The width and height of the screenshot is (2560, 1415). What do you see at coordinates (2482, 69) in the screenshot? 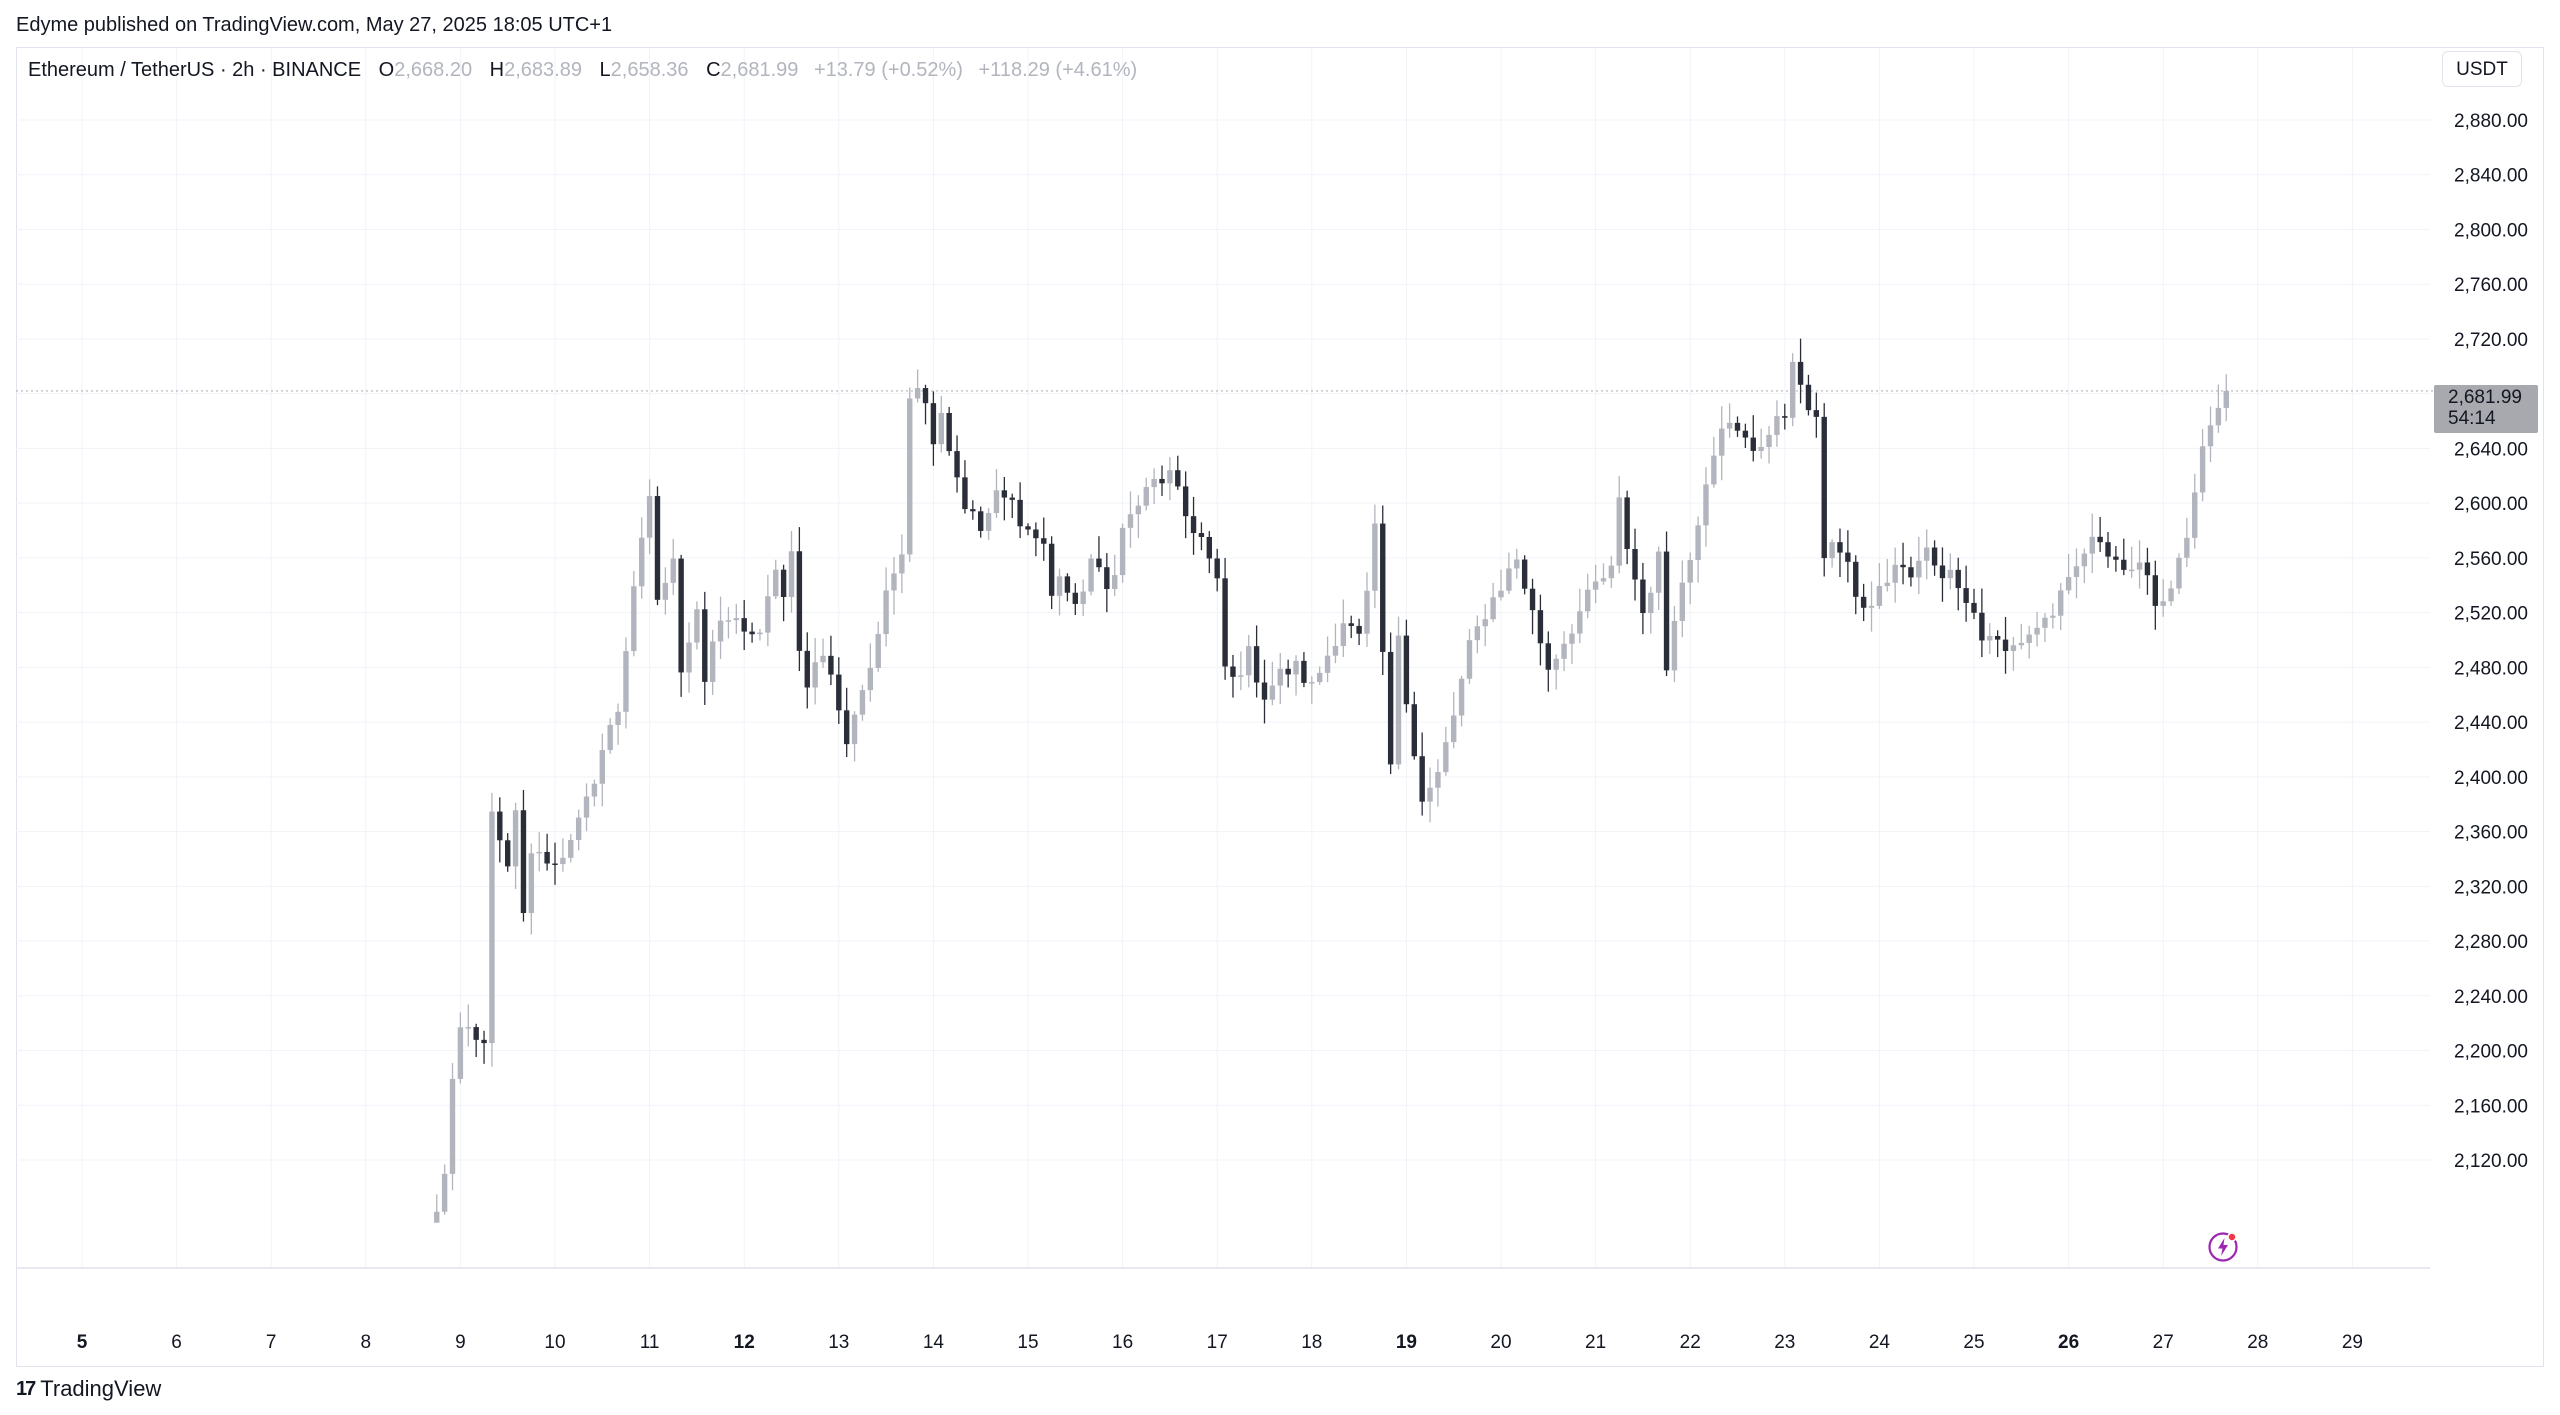
I see `currency-button: USDT` at bounding box center [2482, 69].